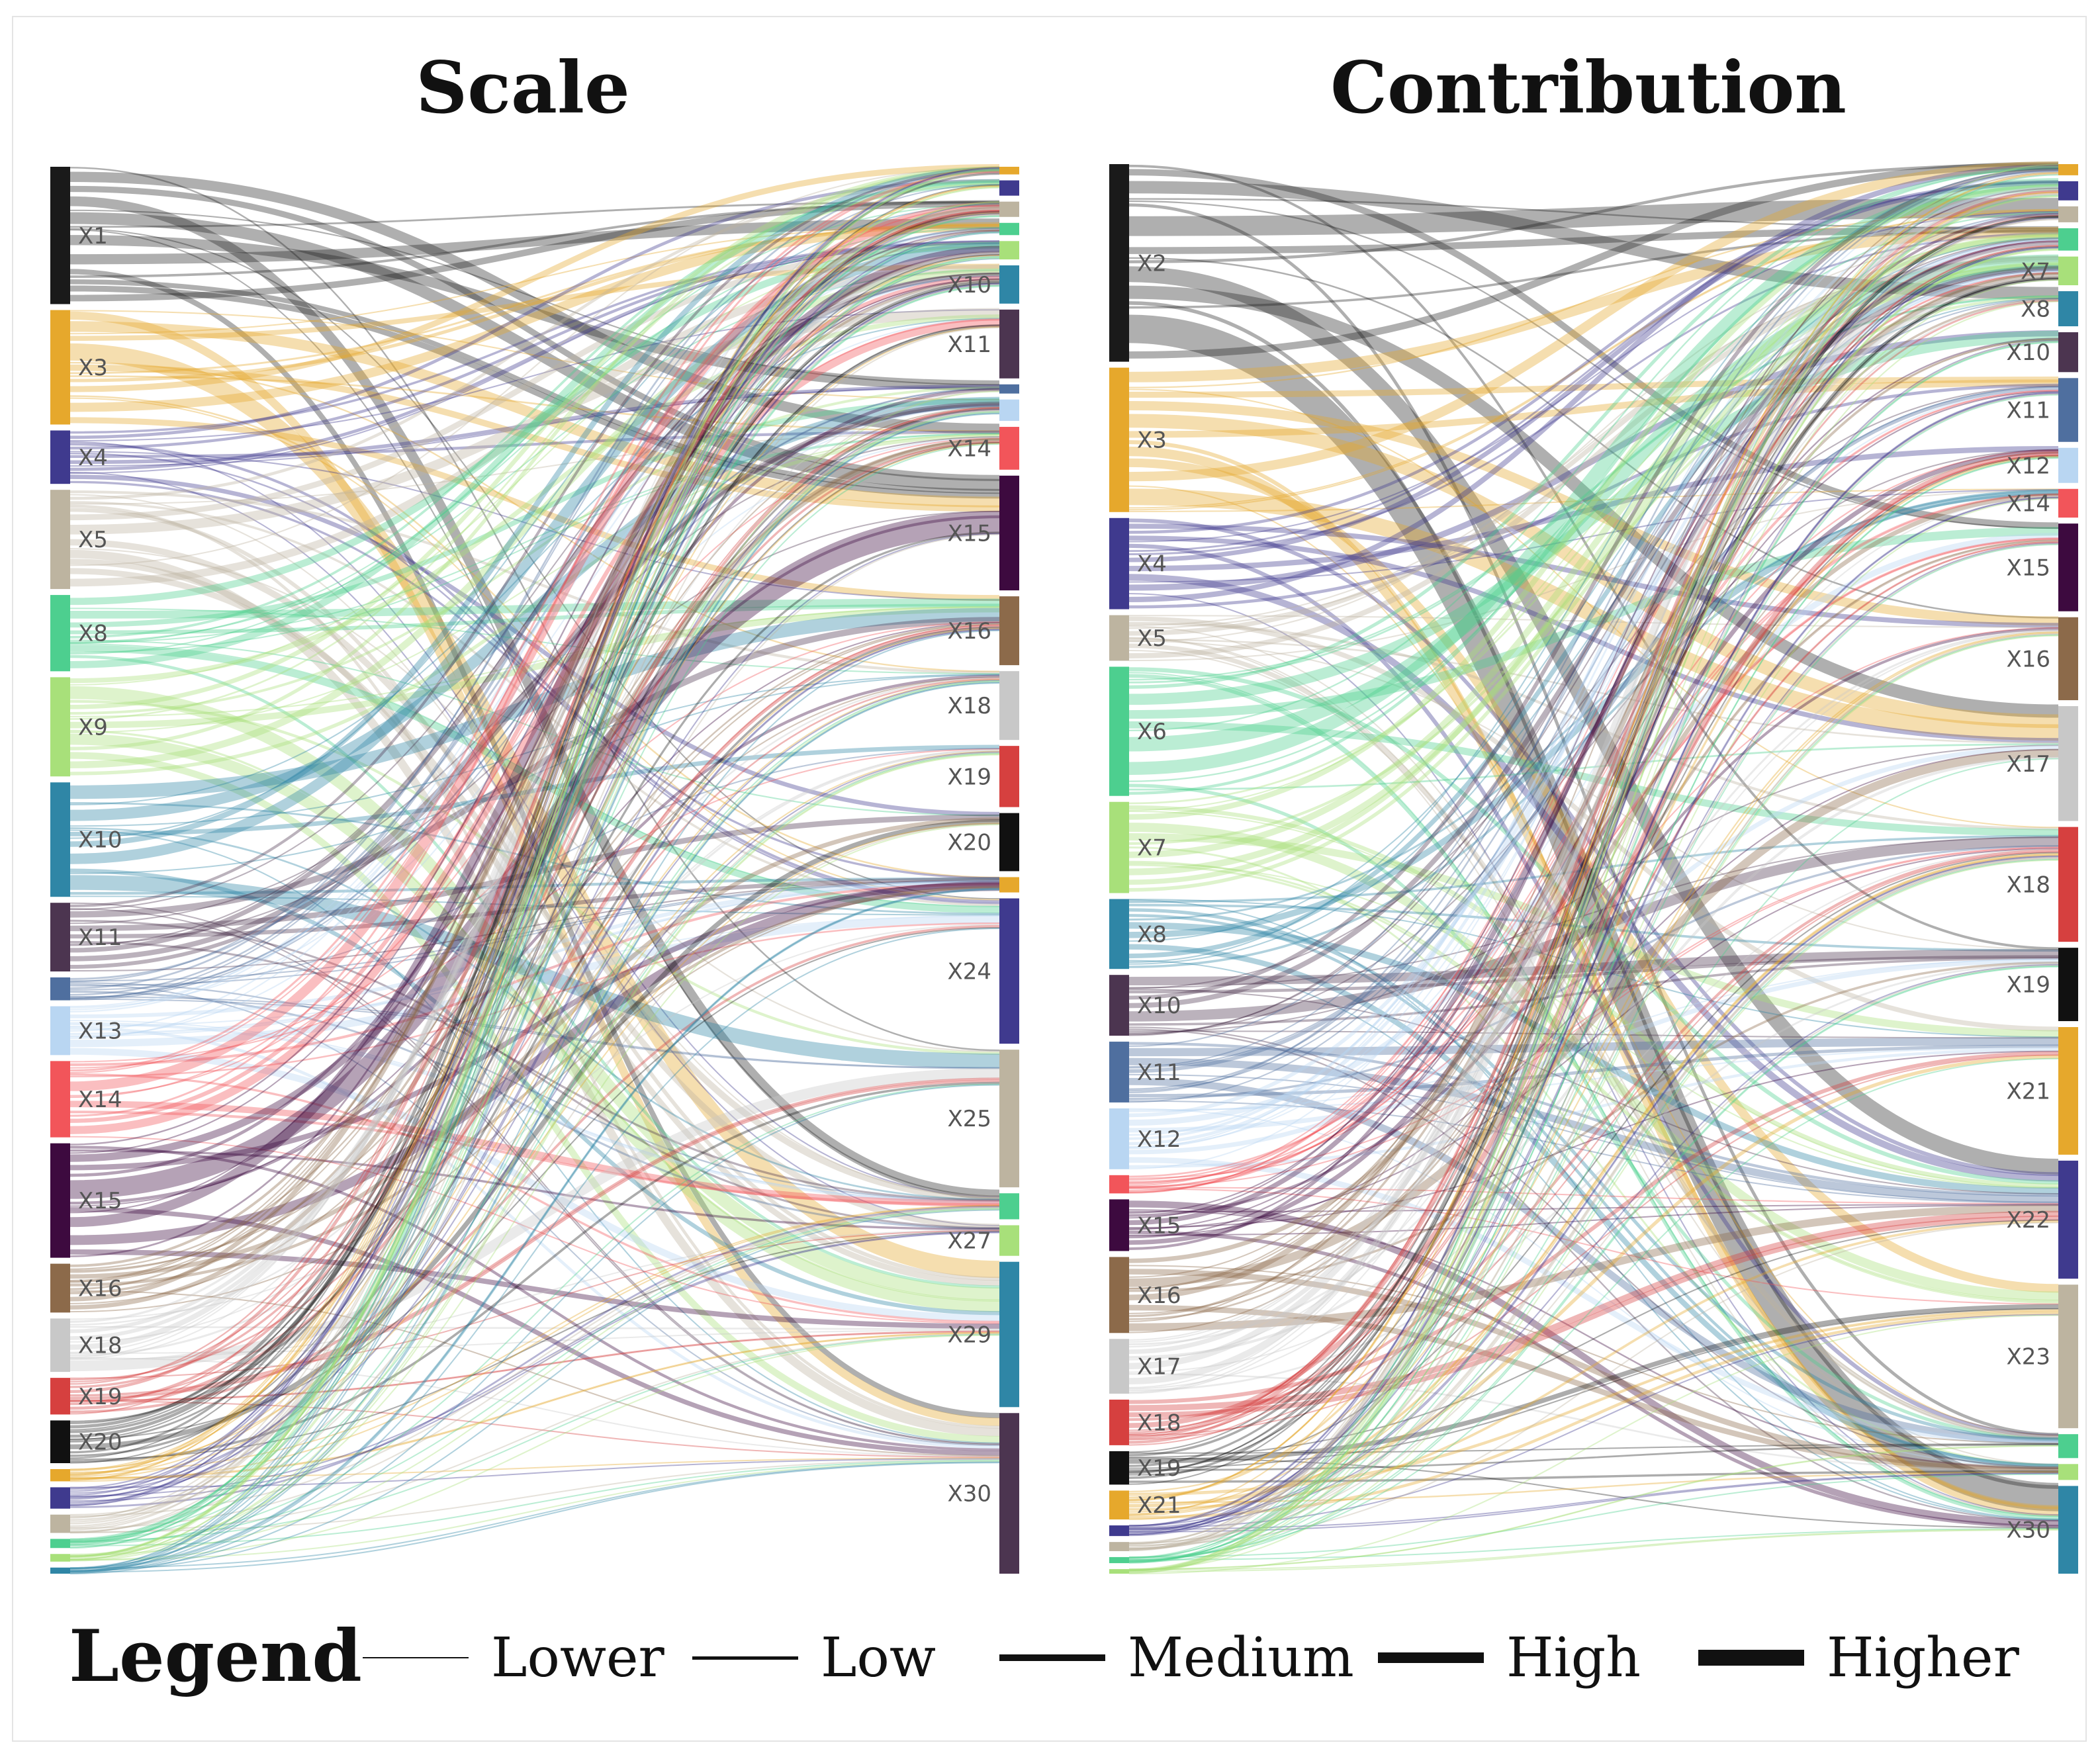 This screenshot has width=2100, height=1755. What do you see at coordinates (1176, 1658) in the screenshot?
I see `legend-item-medium: Medium` at bounding box center [1176, 1658].